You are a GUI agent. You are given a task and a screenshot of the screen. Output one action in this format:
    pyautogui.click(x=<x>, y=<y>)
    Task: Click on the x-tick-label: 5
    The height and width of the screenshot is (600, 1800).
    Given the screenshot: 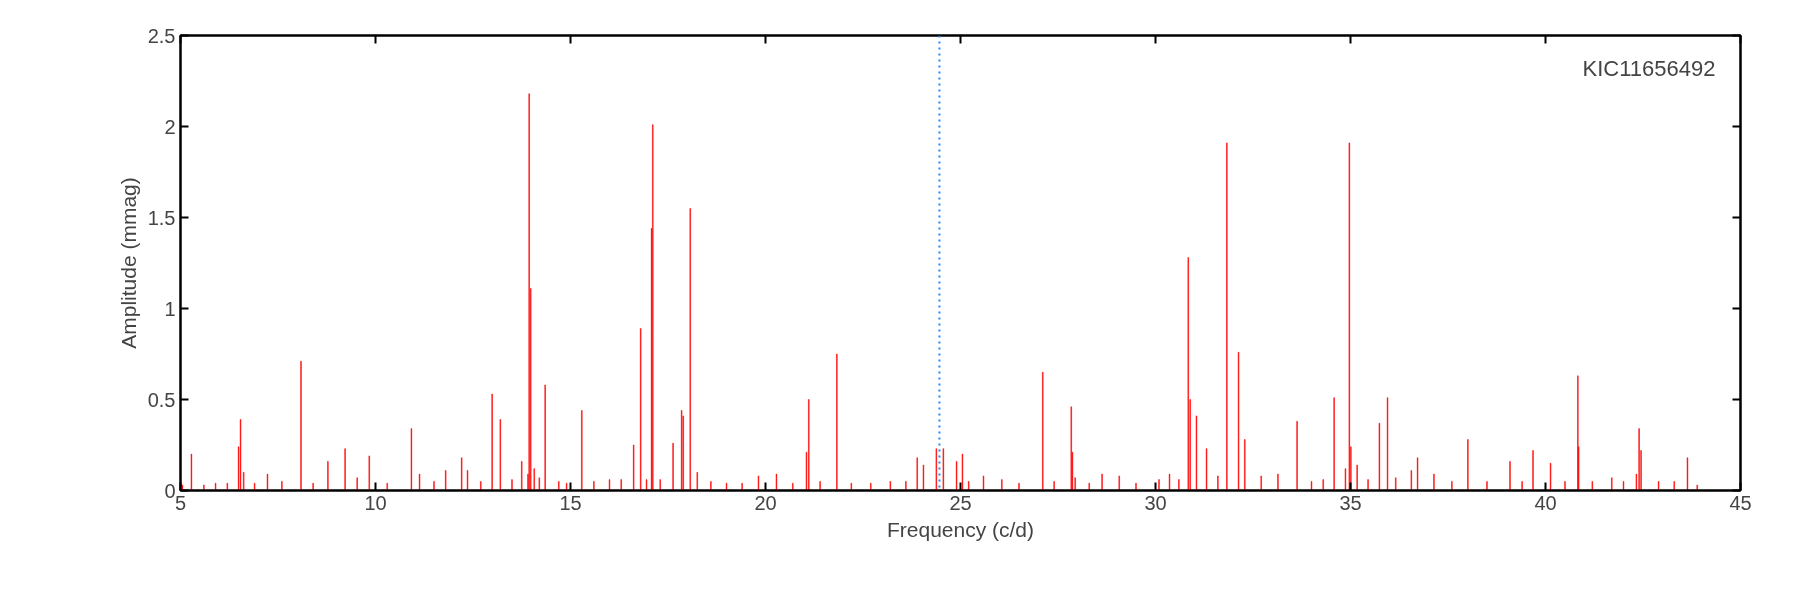 What is the action you would take?
    pyautogui.click(x=180, y=502)
    